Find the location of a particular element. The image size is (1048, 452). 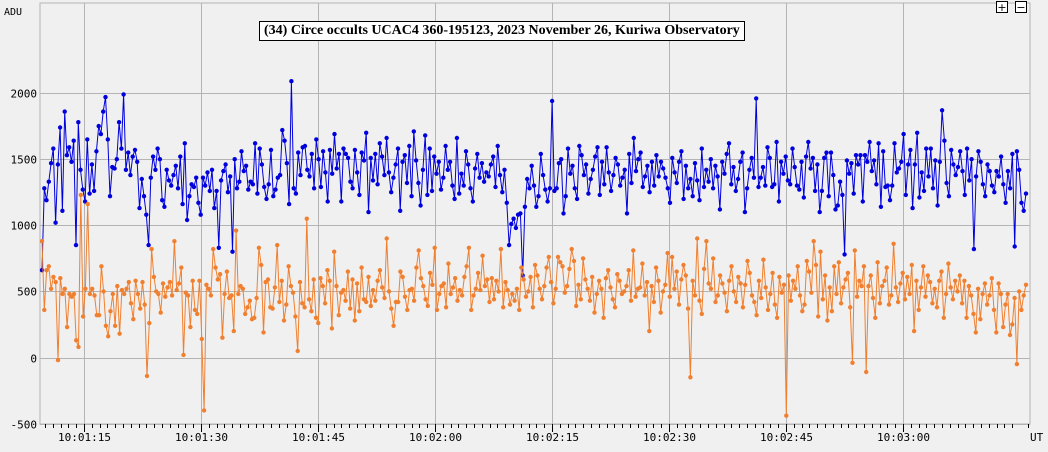

zoom-in-button: + is located at coordinates (1002, 7).